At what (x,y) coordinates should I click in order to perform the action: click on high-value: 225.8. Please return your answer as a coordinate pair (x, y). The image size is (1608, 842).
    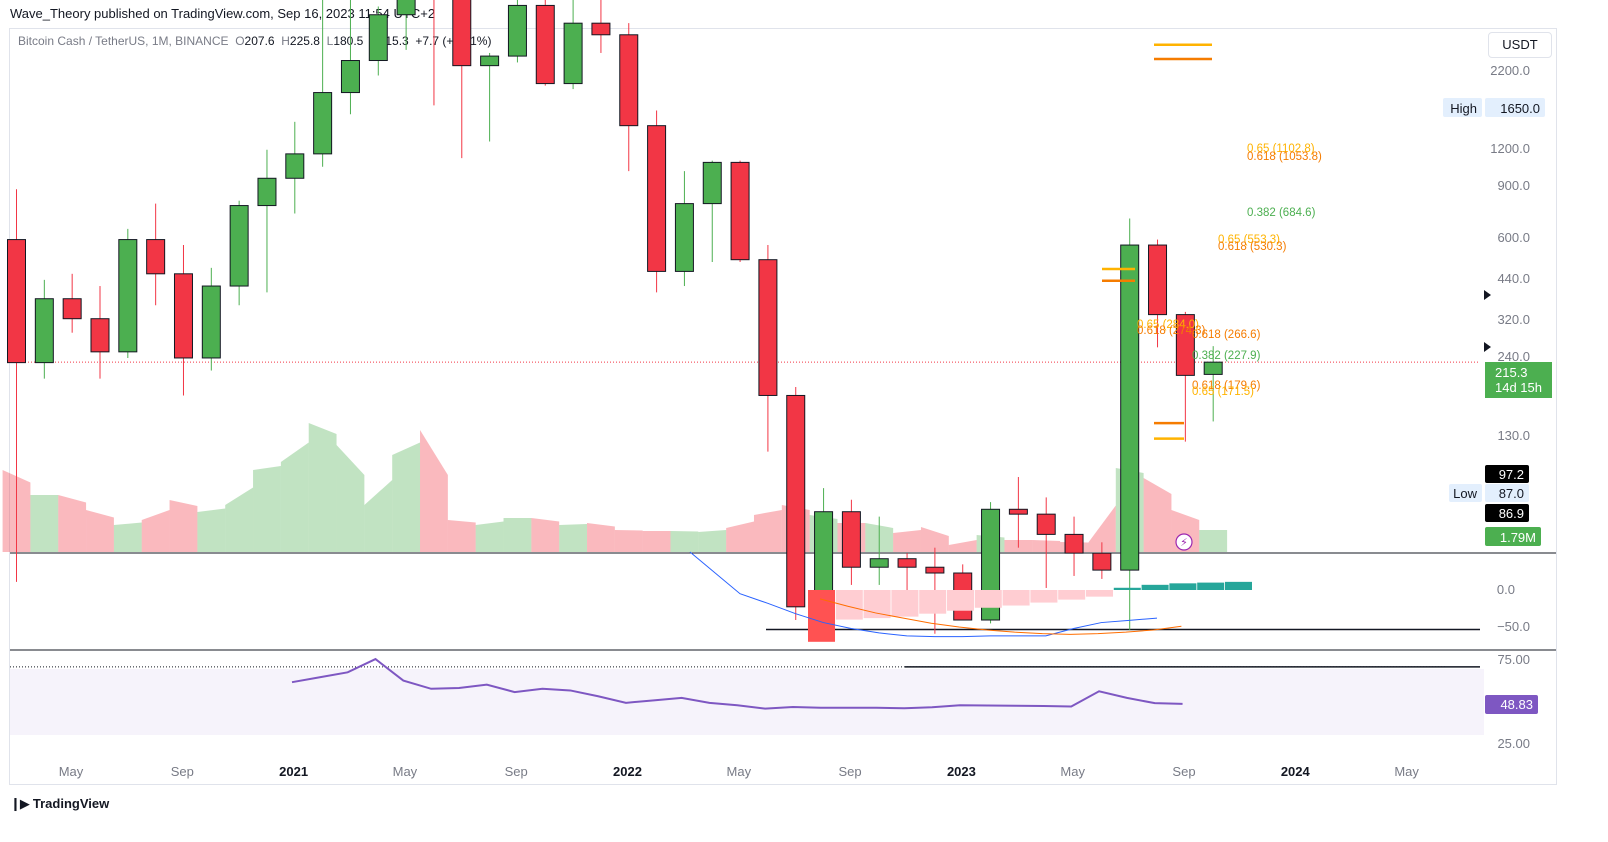
    Looking at the image, I should click on (304, 41).